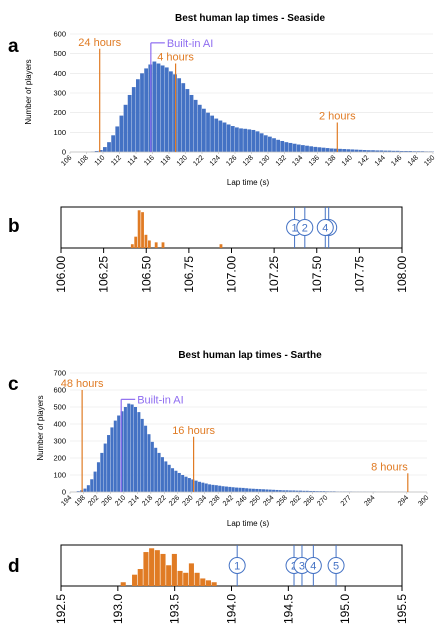  Describe the element at coordinates (189, 274) in the screenshot. I see `x-tick-label: 106.75` at that location.